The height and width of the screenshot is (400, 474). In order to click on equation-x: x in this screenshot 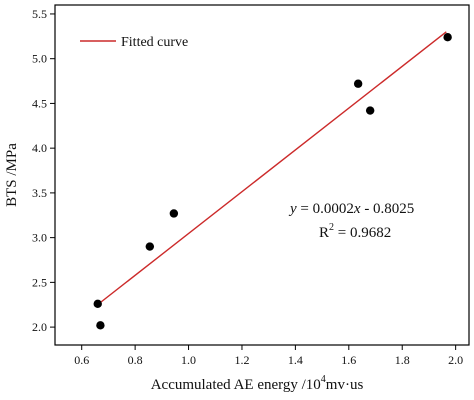, I will do `click(357, 209)`.